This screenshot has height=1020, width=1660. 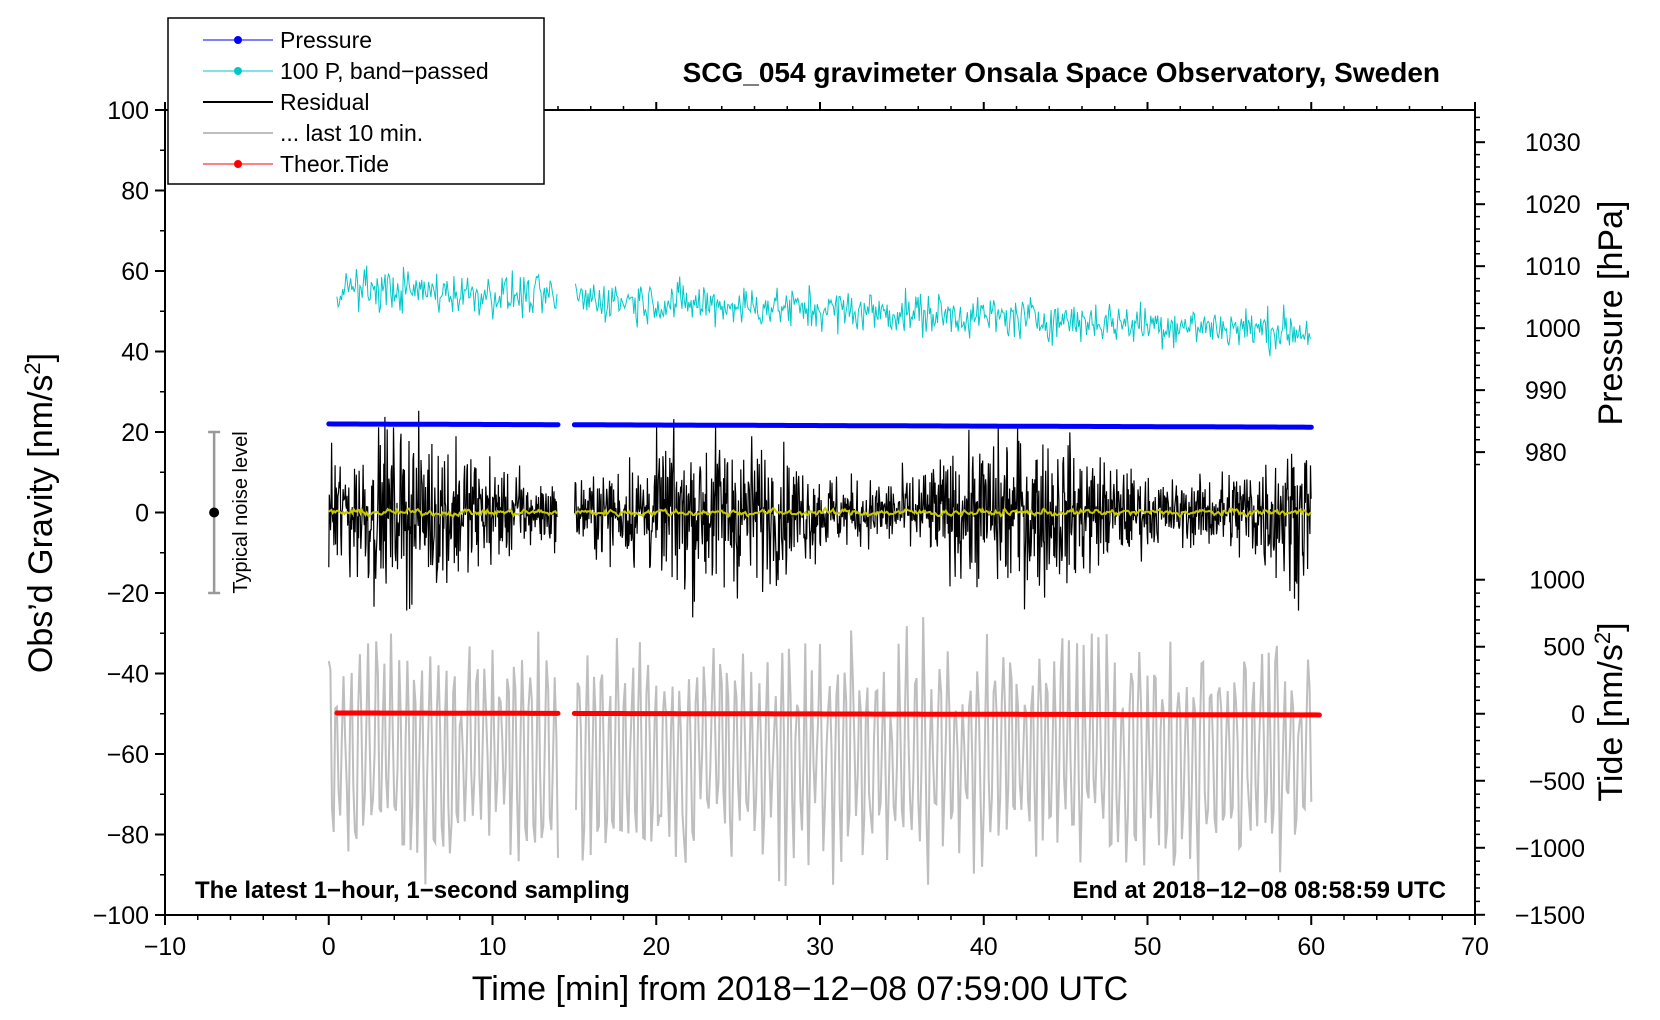 I want to click on y-axis-title-tide-sup: 2, so click(x=1602, y=638).